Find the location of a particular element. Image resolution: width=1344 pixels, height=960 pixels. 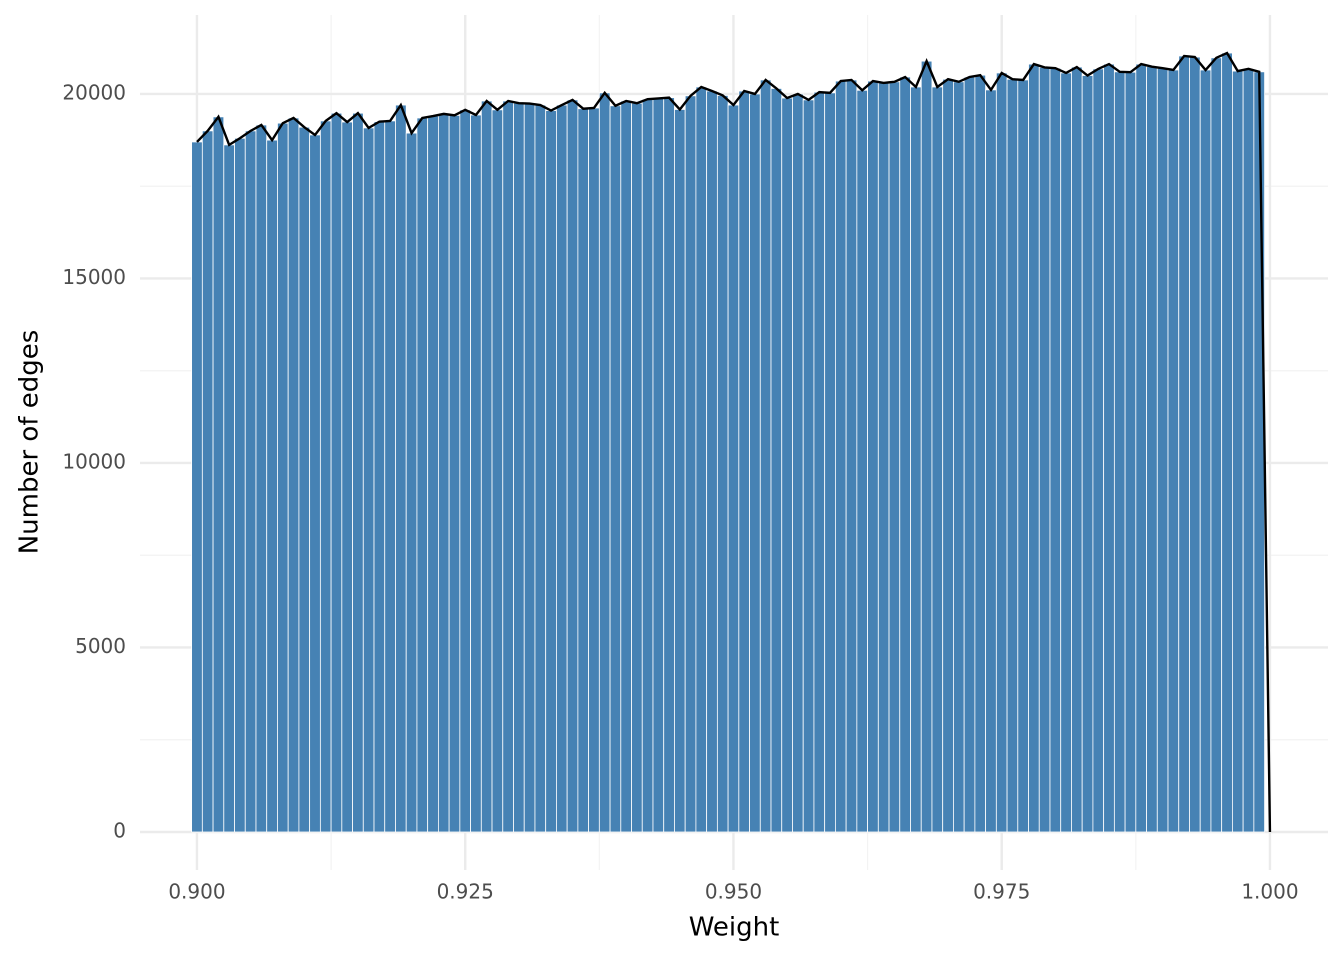

y-tick-label: 20000 is located at coordinates (94, 92).